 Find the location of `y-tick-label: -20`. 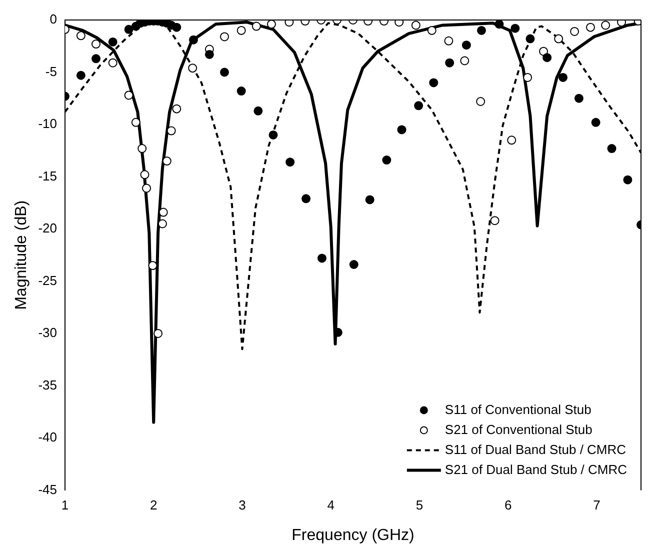

y-tick-label: -20 is located at coordinates (47, 228).